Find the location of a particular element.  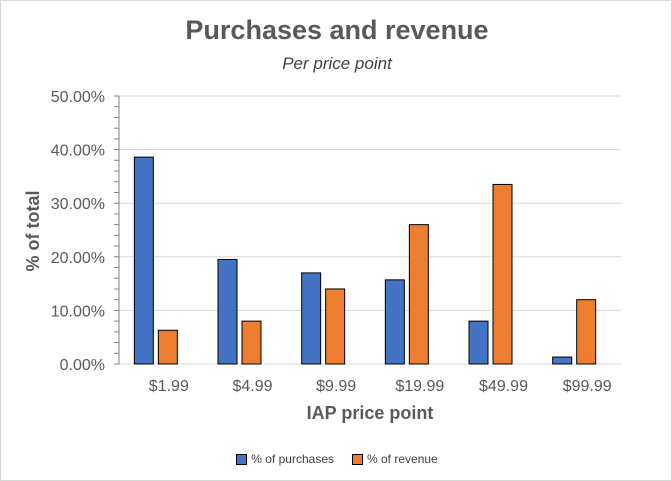

x-axis-title: IAP price point is located at coordinates (370, 413).